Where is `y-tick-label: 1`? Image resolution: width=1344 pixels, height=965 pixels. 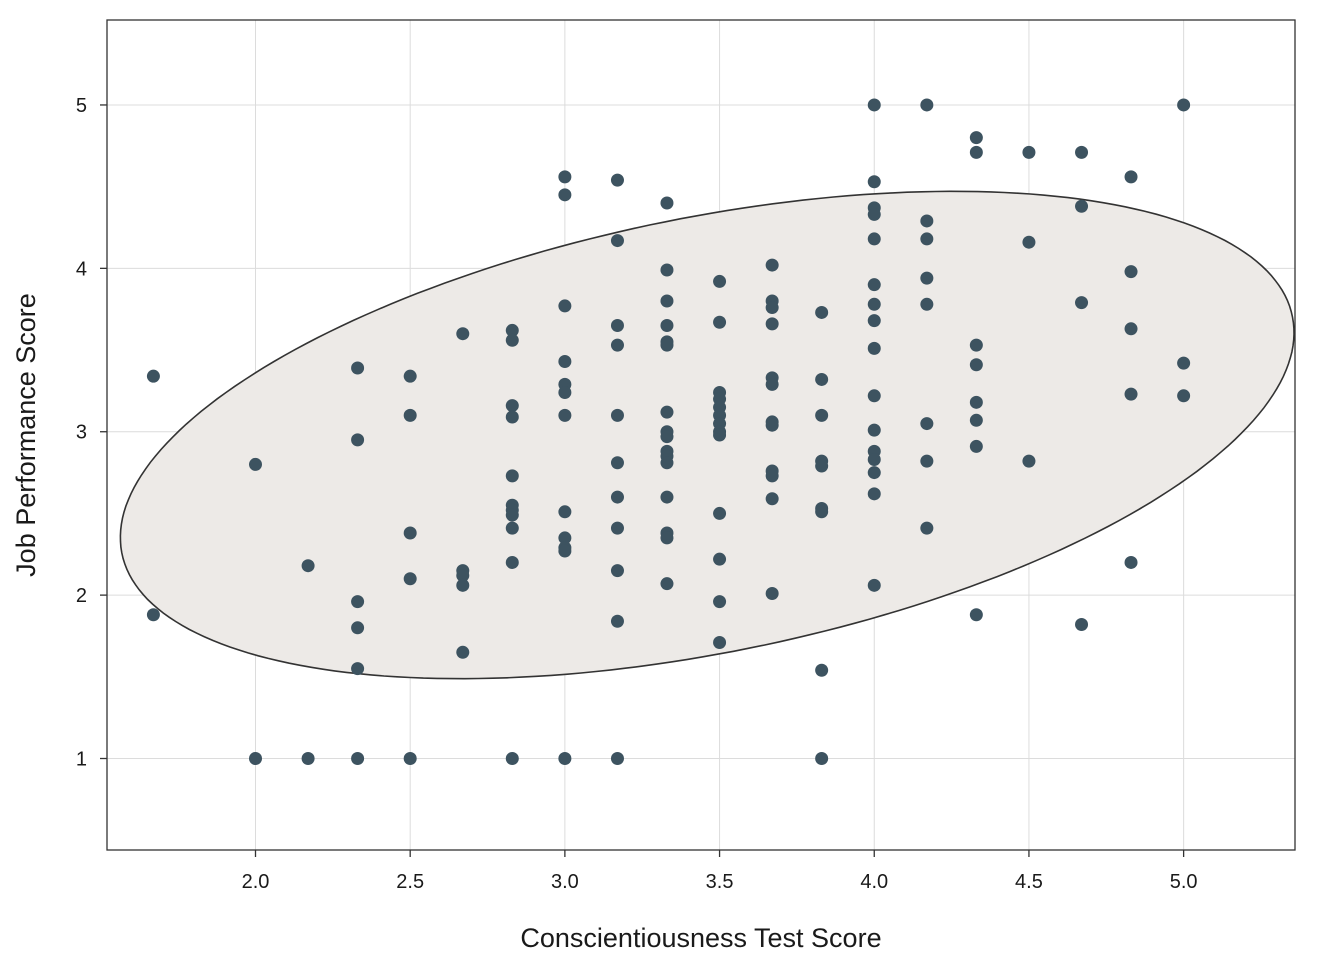
y-tick-label: 1 is located at coordinates (81, 760).